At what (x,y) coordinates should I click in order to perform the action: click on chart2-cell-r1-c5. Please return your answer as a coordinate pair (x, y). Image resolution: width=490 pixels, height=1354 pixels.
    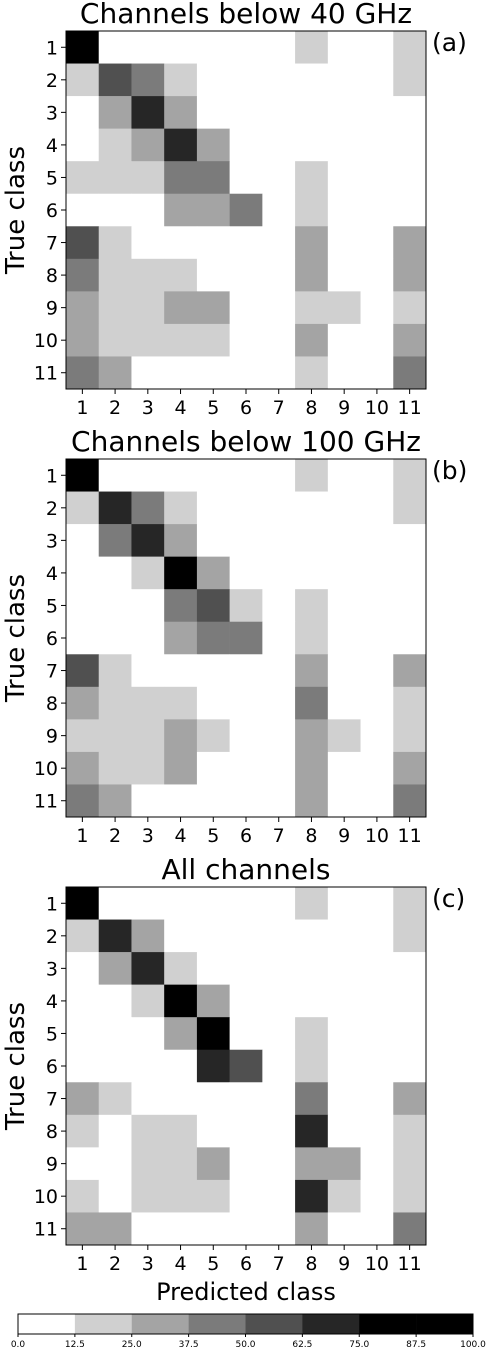
    Looking at the image, I should click on (213, 475).